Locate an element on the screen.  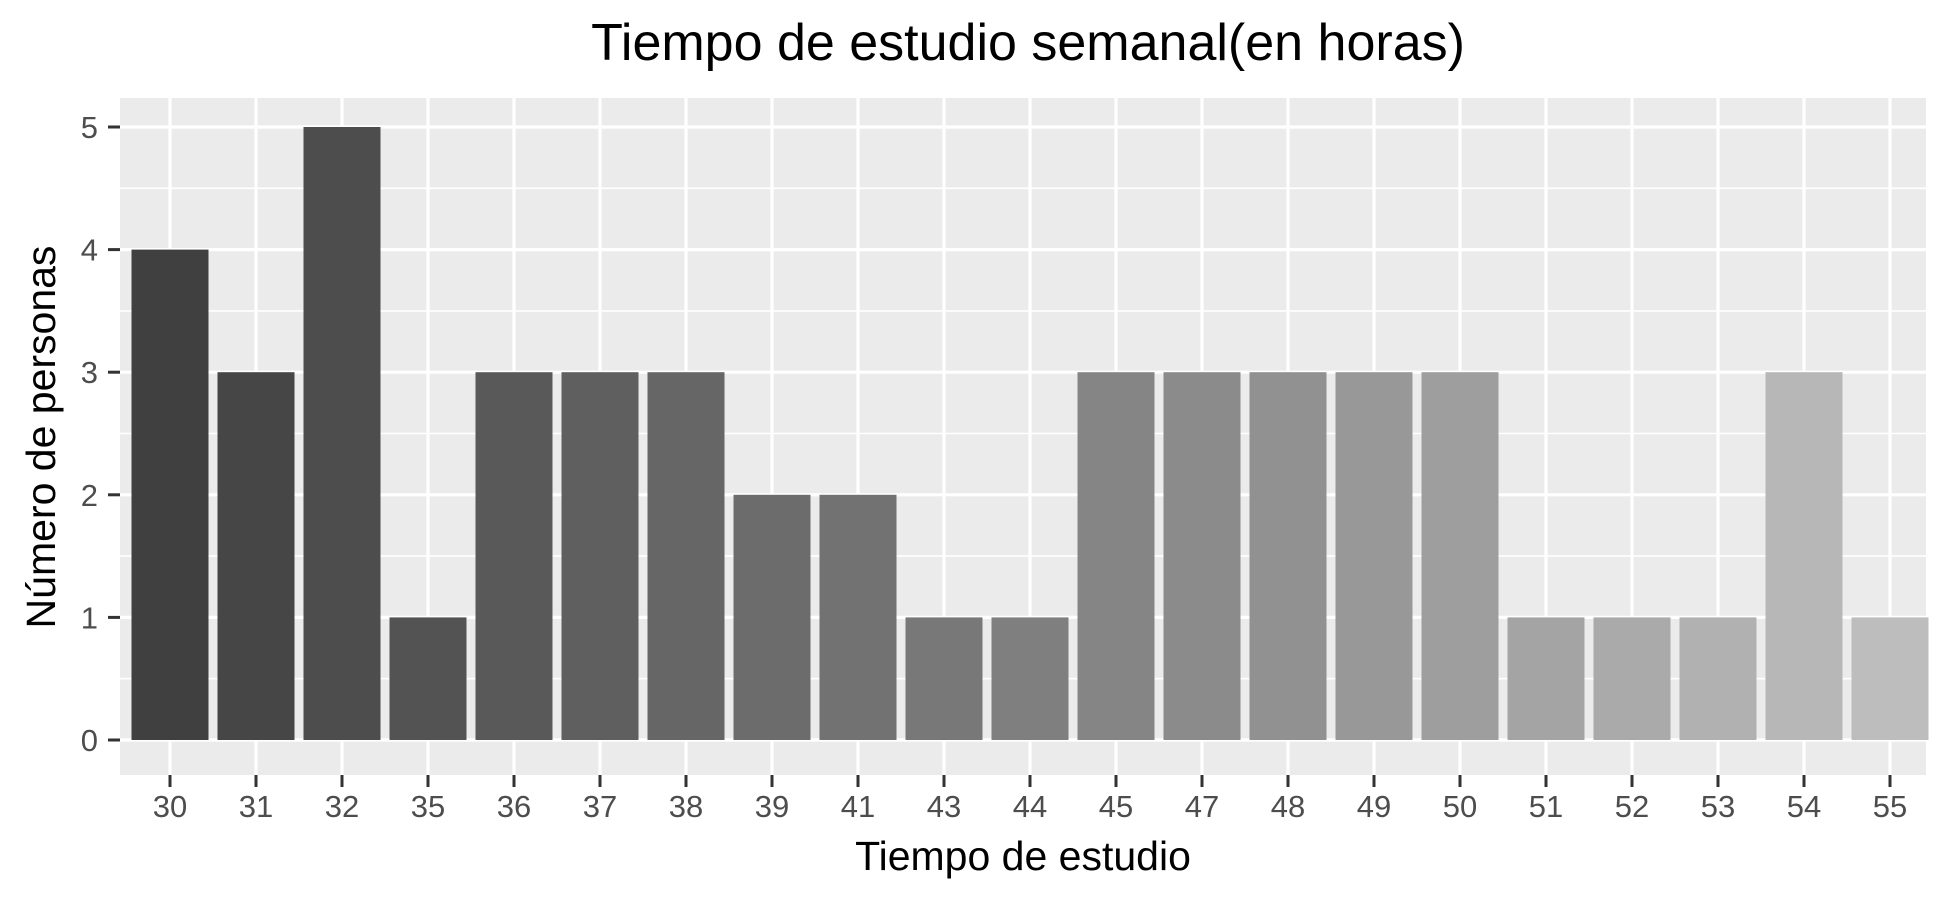
x-tick-label: 37 is located at coordinates (600, 806).